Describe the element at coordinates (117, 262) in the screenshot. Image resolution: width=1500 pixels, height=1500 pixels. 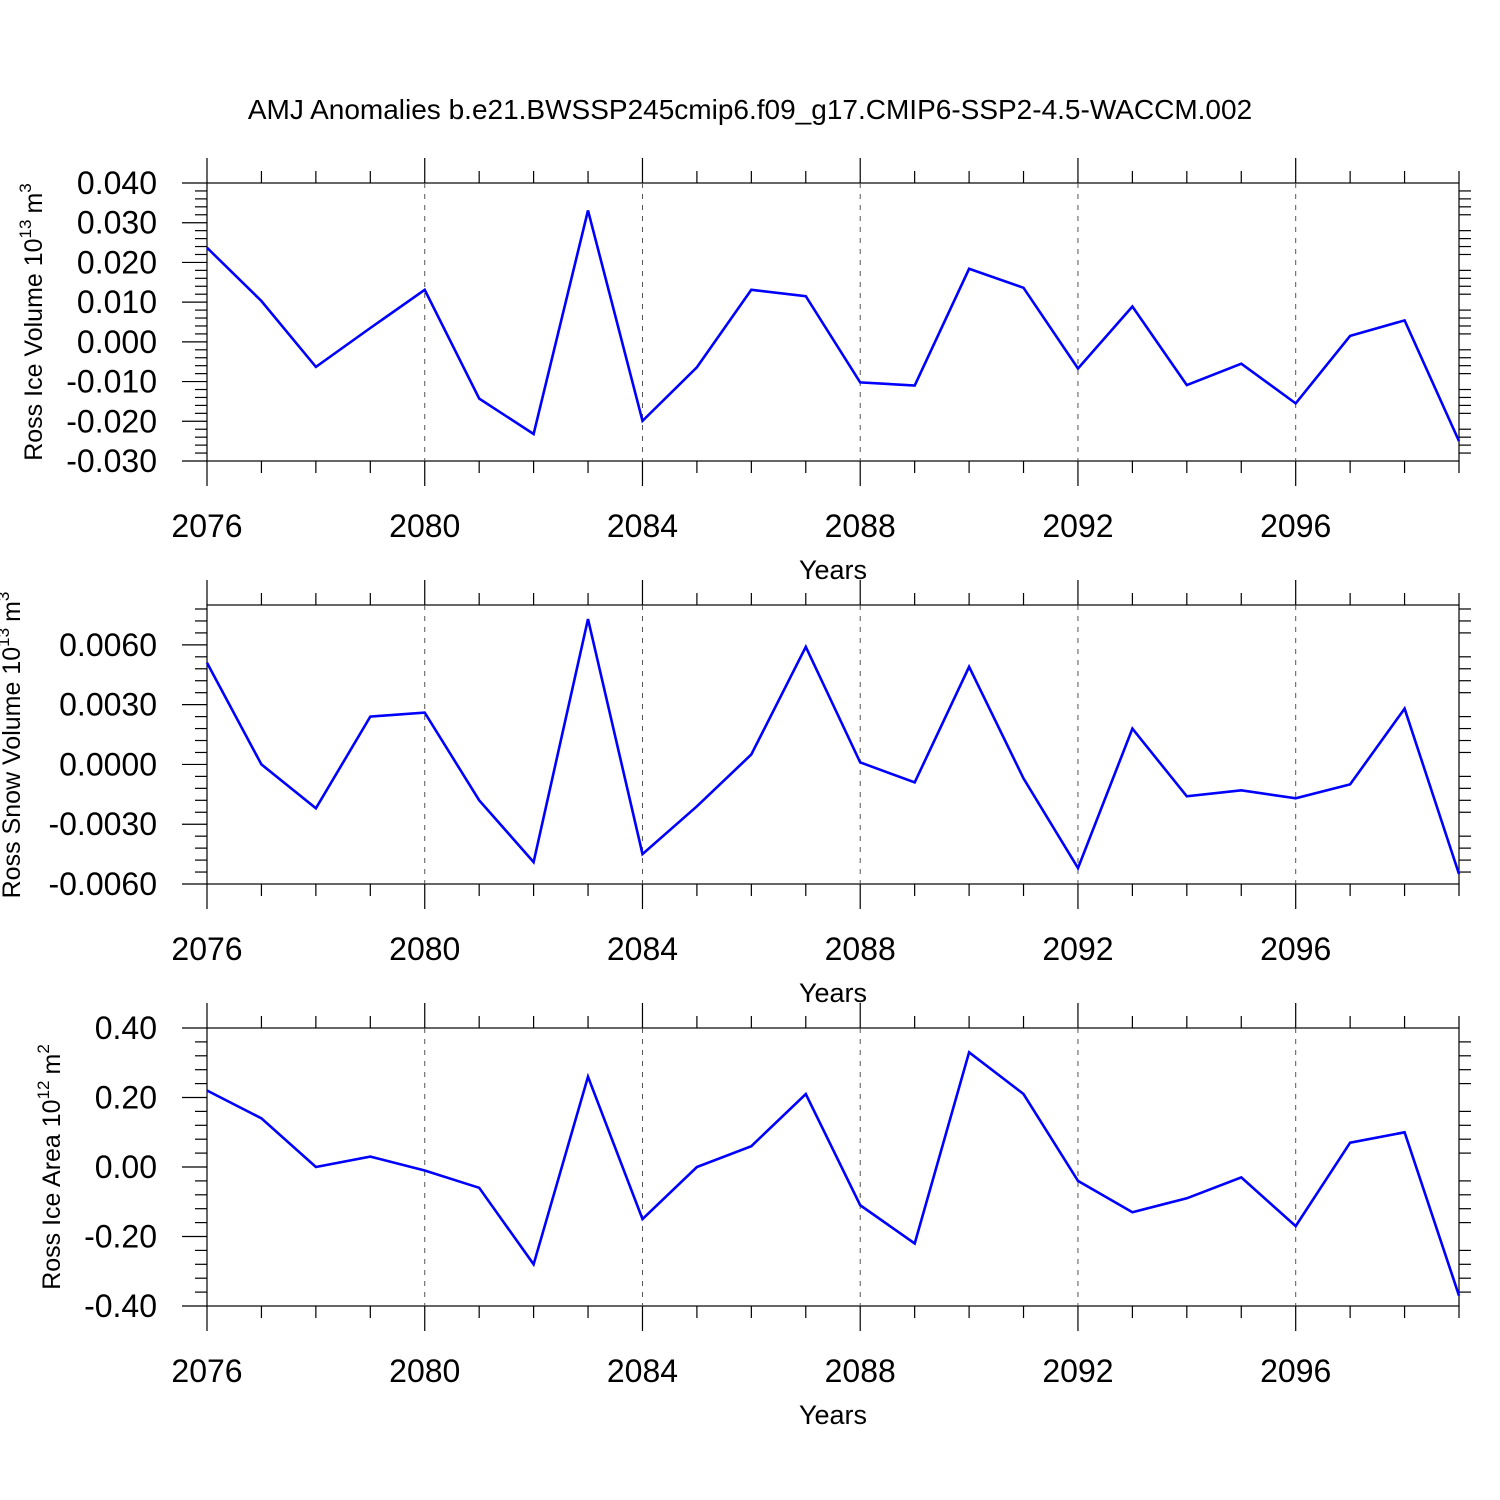
I see `y-tick-label: 0.020` at that location.